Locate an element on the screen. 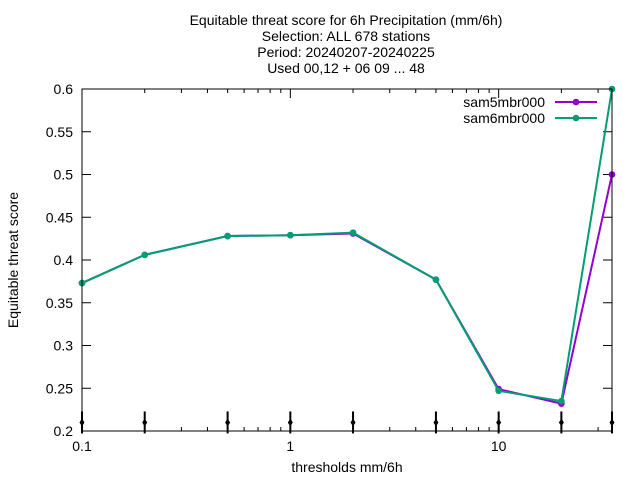 The width and height of the screenshot is (640, 480). legend-label: sam6mbr000 is located at coordinates (504, 118).